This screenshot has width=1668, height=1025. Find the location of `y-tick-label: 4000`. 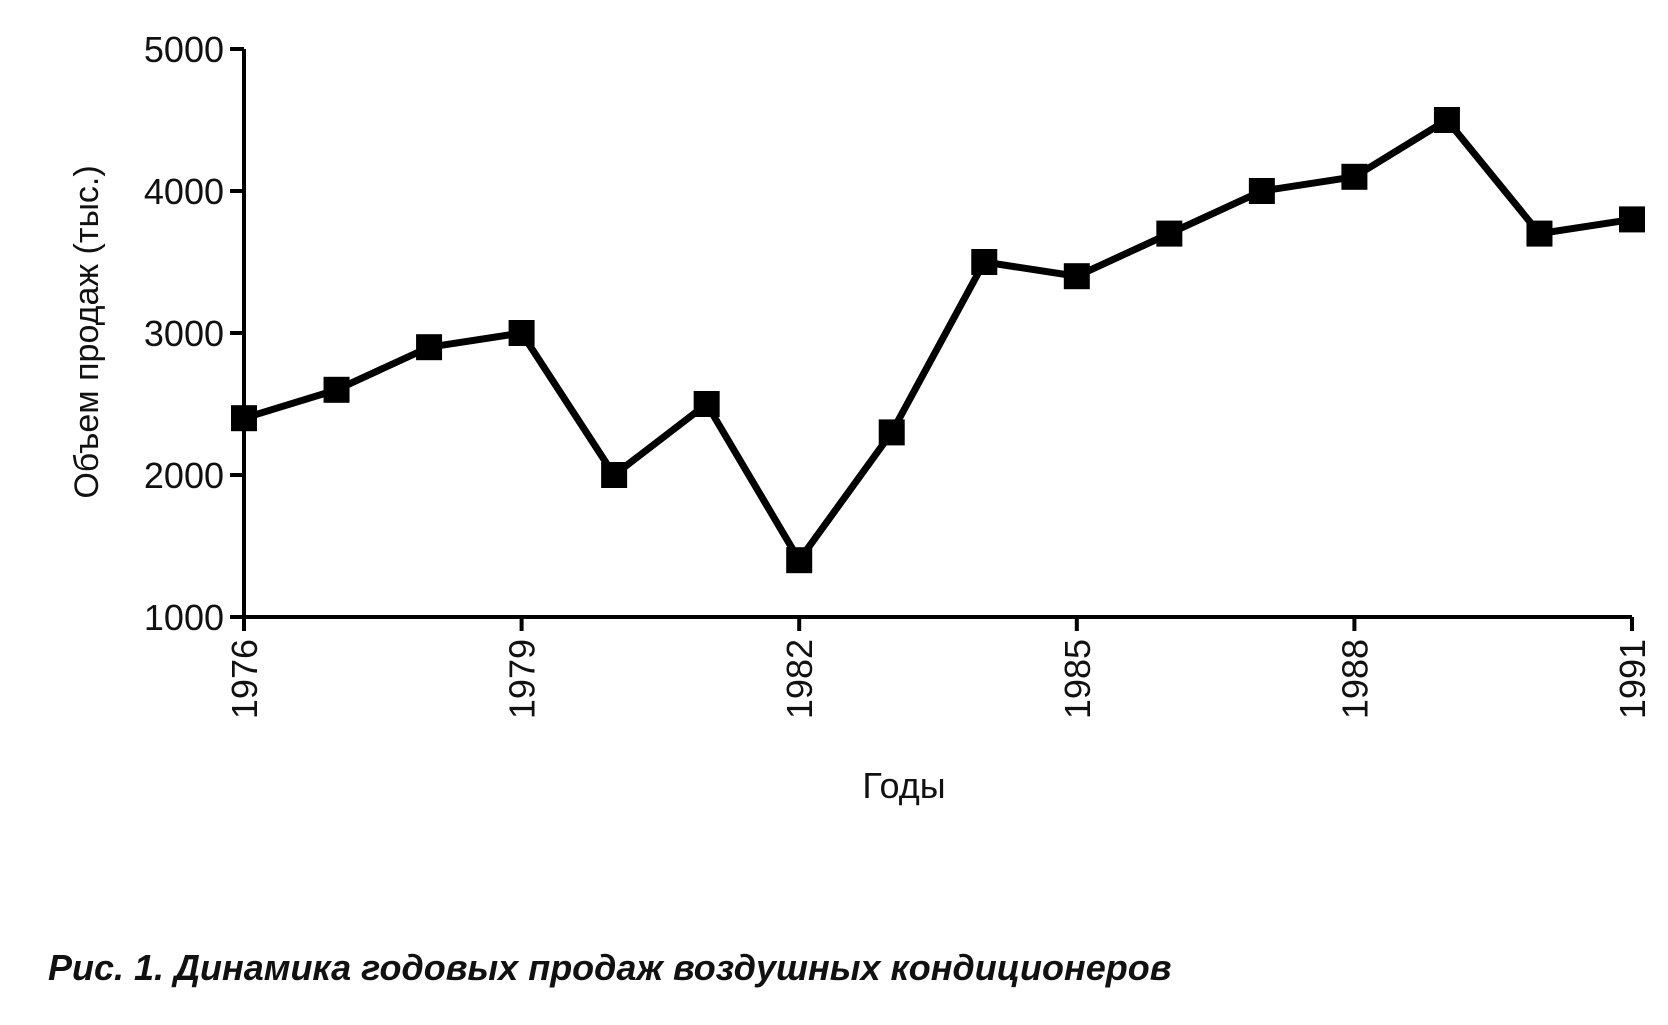

y-tick-label: 4000 is located at coordinates (184, 191).